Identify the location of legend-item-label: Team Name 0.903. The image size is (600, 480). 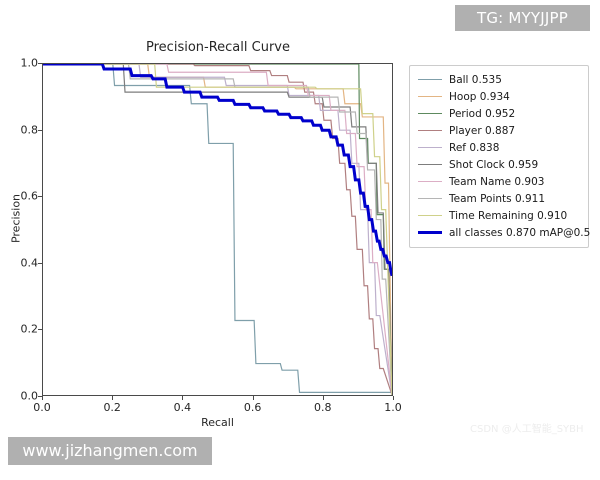
(497, 181).